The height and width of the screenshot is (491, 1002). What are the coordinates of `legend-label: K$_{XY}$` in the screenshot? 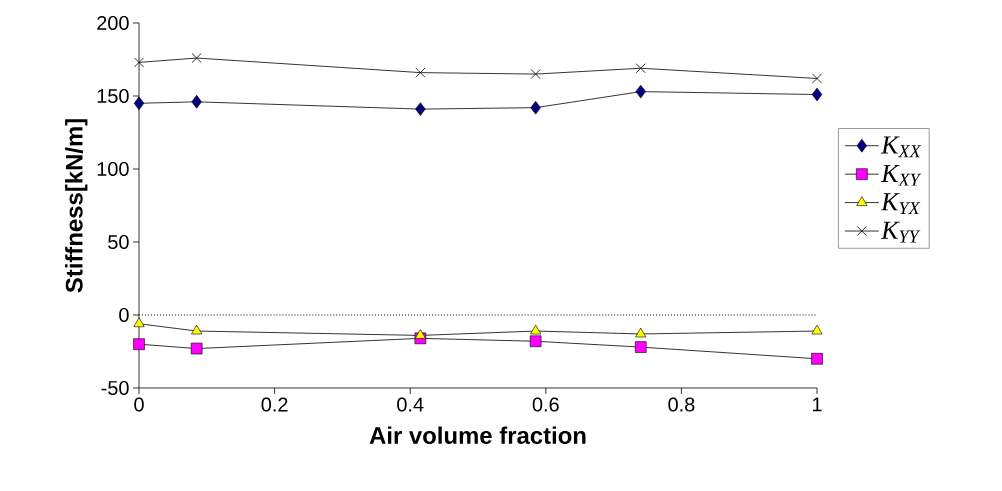 It's located at (901, 175).